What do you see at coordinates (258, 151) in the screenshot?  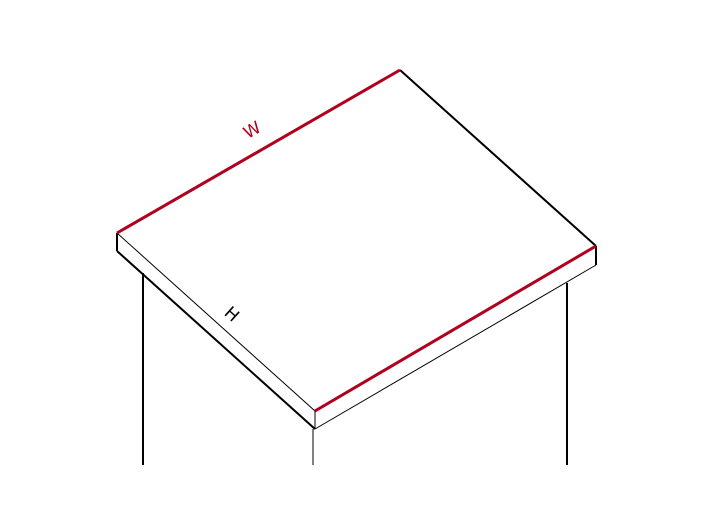 I see `edge-width-back` at bounding box center [258, 151].